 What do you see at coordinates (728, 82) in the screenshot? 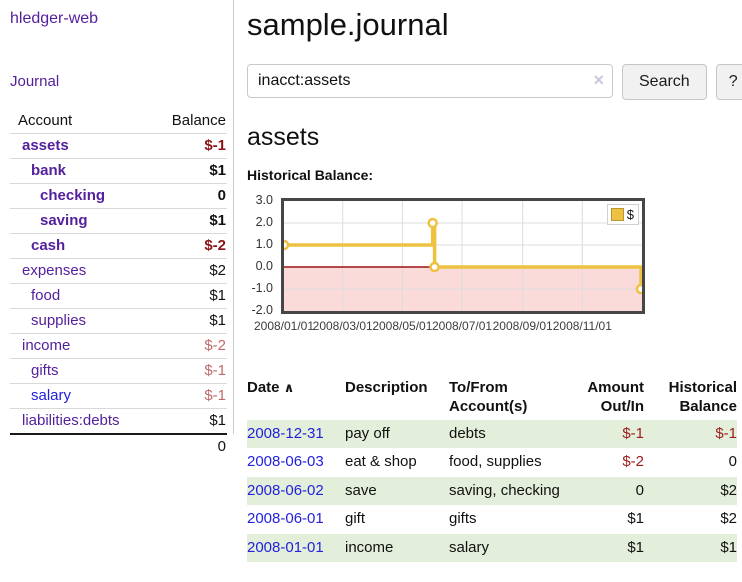
I see `help-button: ?` at bounding box center [728, 82].